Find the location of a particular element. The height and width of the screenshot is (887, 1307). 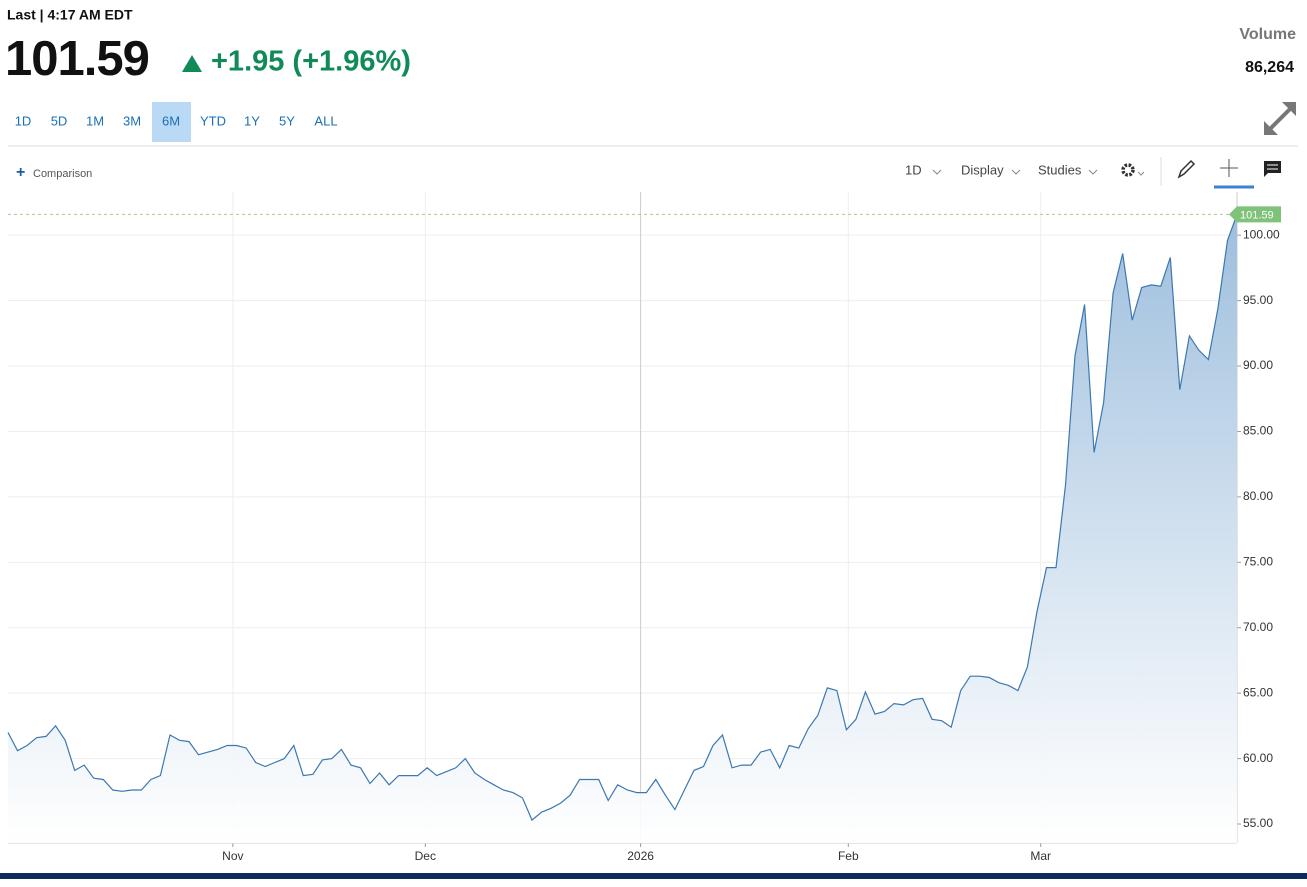

comment-icon is located at coordinates (1272, 169).